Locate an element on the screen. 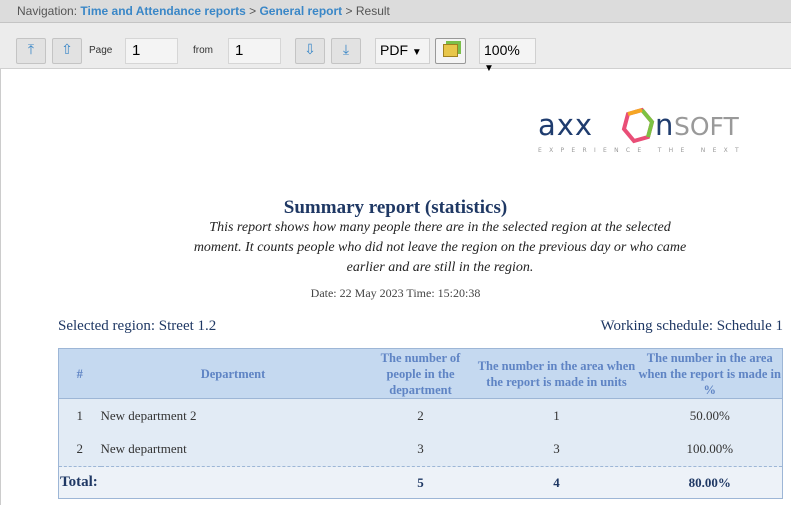  arrow-down-bar-icon: ⤓ is located at coordinates (346, 50).